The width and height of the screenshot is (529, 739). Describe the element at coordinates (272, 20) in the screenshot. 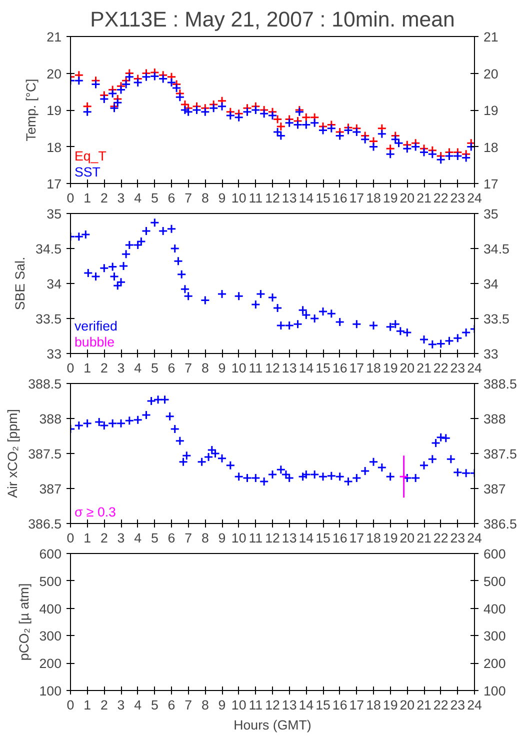

I see `chart-title: PX113E : May 21, 2007 : 10min. mean` at that location.